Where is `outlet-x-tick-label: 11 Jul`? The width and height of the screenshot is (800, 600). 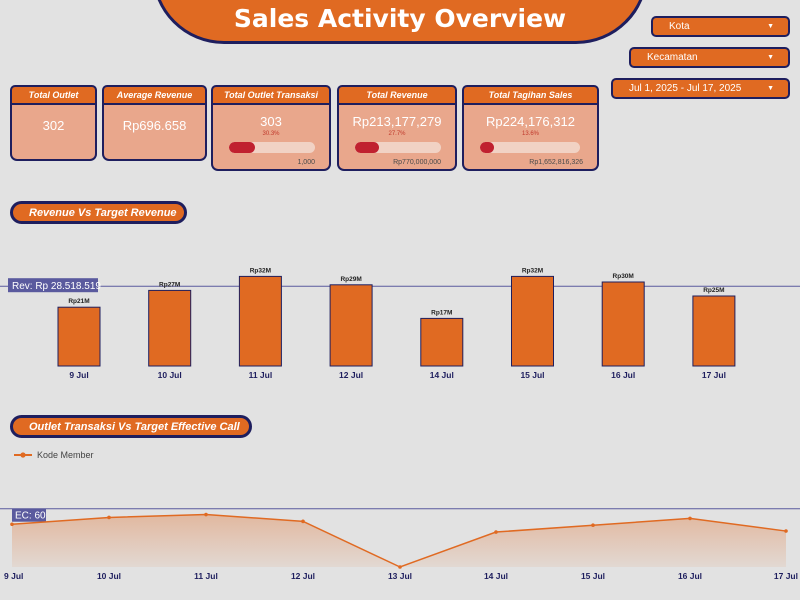
outlet-x-tick-label: 11 Jul is located at coordinates (206, 576).